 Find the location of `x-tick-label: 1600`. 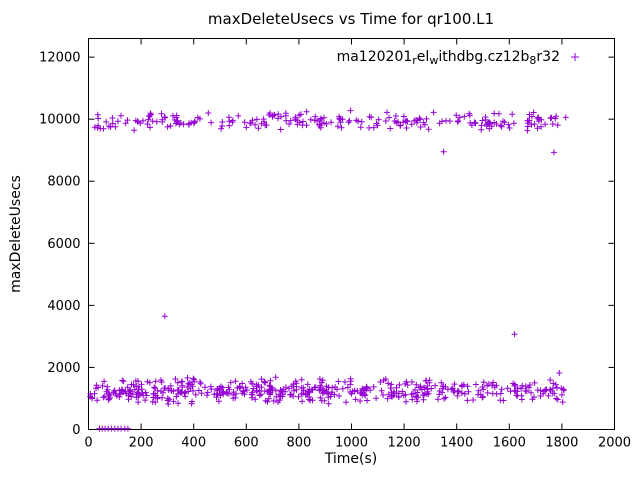

x-tick-label: 1600 is located at coordinates (509, 443).